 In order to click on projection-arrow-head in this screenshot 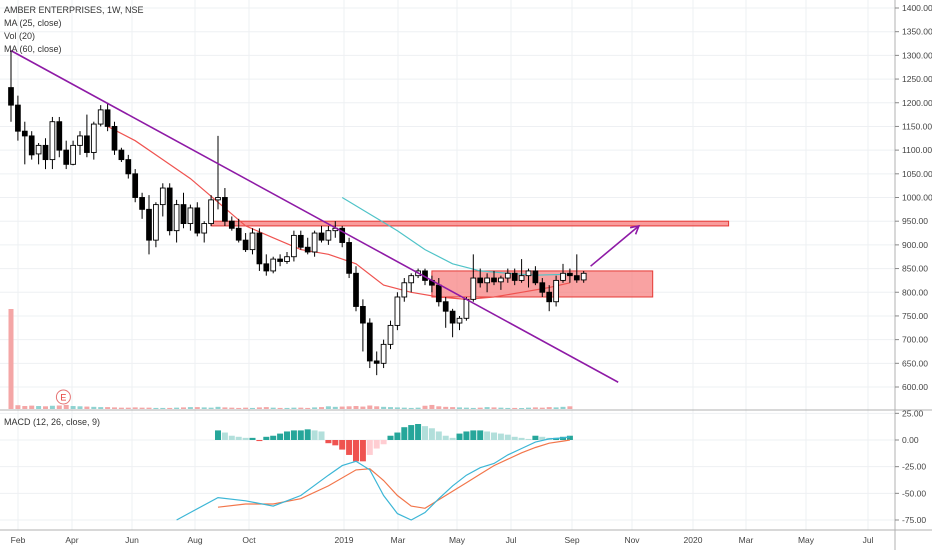, I will do `click(635, 229)`.